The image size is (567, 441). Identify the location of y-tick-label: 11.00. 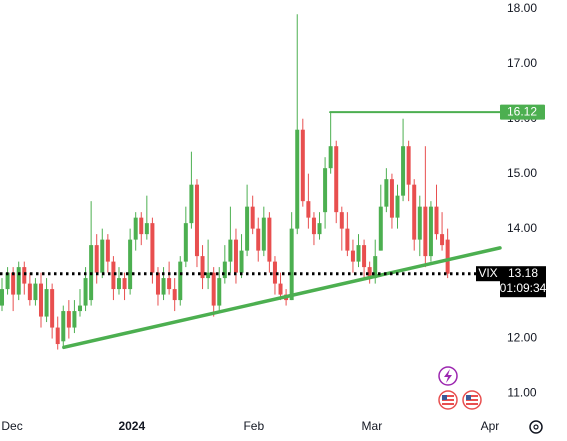
(521, 393).